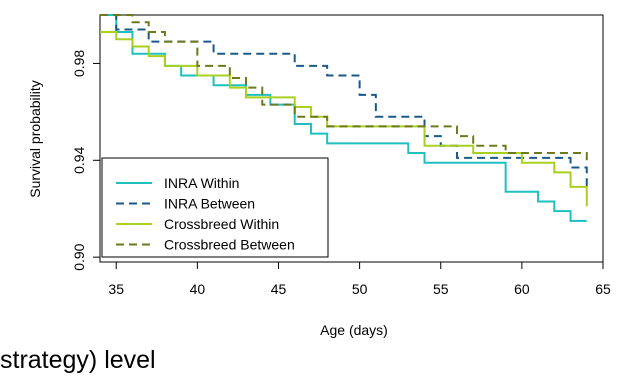 The image size is (625, 381). I want to click on legend-label-1: INRA Within, so click(201, 183).